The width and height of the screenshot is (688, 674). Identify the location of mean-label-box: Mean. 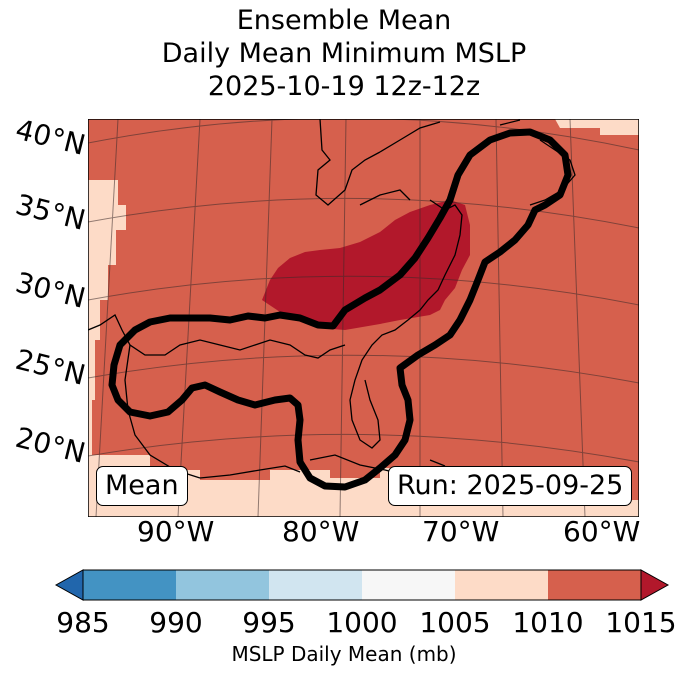
(142, 486).